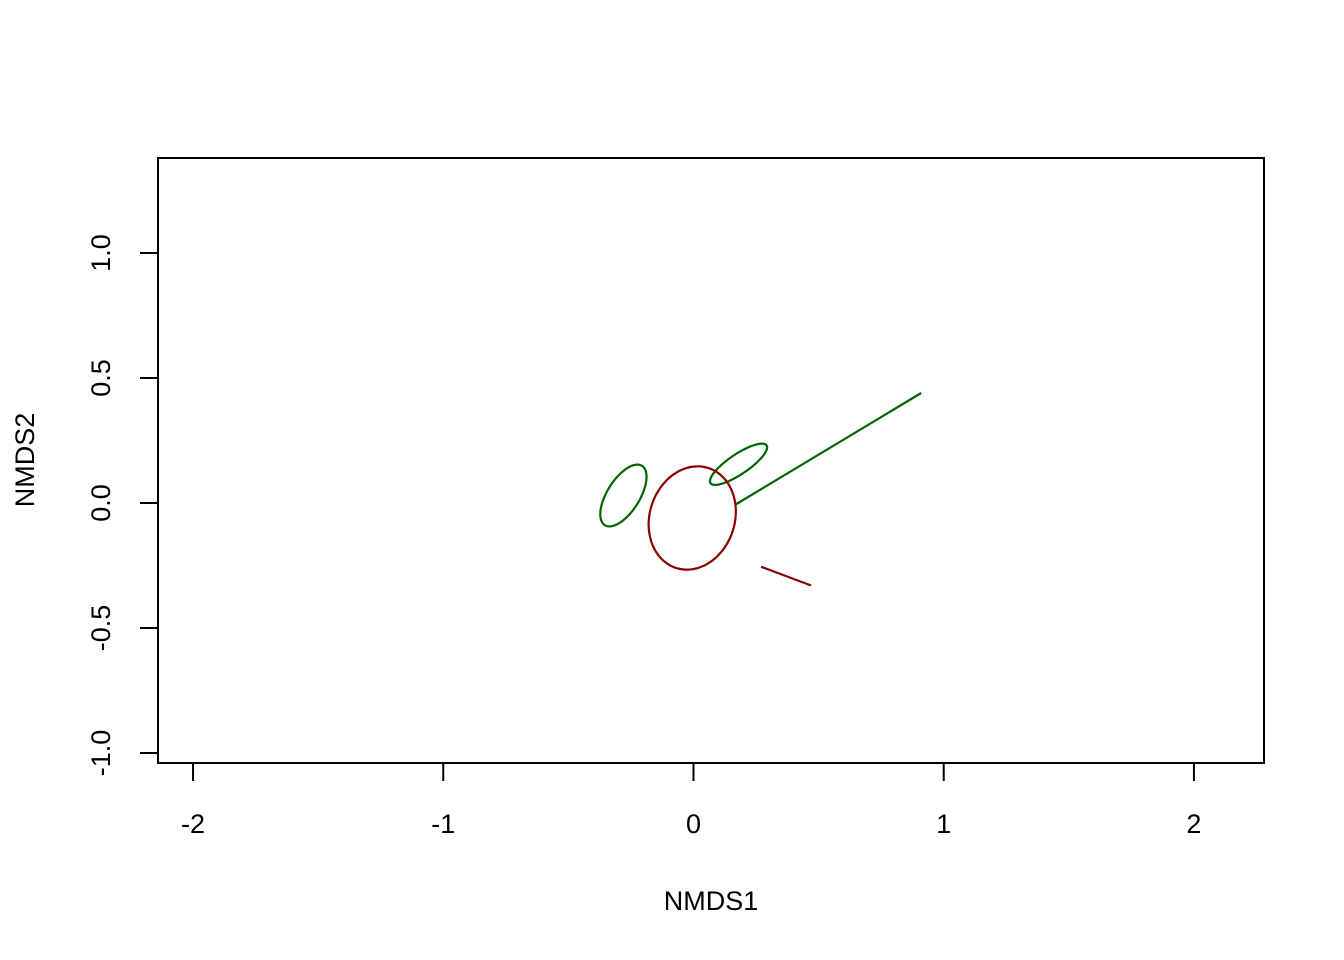 This screenshot has width=1344, height=960. Describe the element at coordinates (122, 505) in the screenshot. I see `y-axis: -1.0 -0.5 0.0 0.5 1.0` at that location.